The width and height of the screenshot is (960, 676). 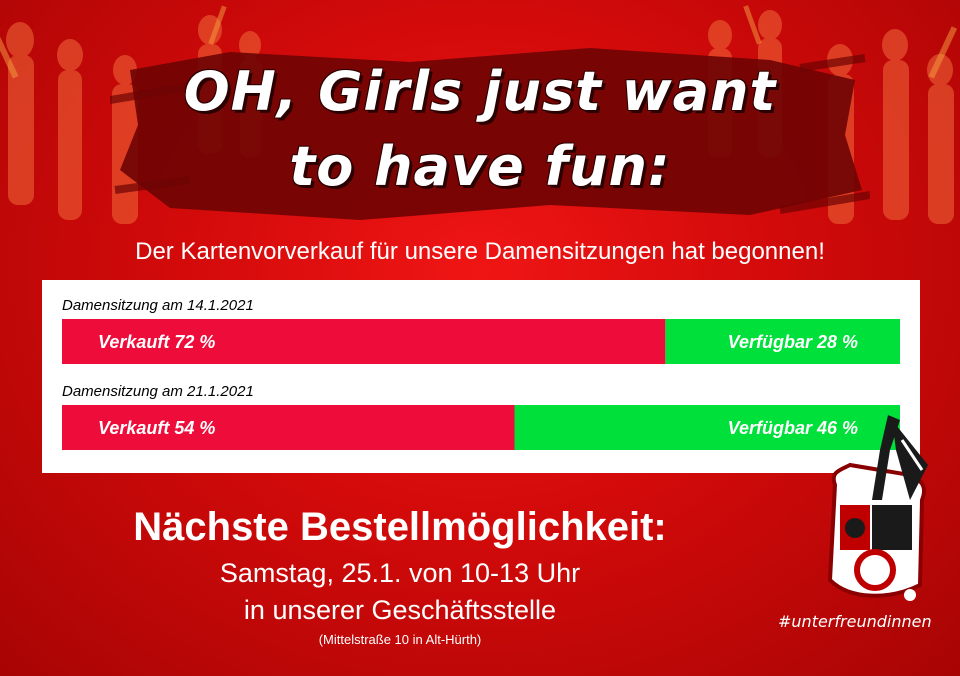 I want to click on group-1-sold-label: Verkauft 72 %, so click(x=156, y=342).